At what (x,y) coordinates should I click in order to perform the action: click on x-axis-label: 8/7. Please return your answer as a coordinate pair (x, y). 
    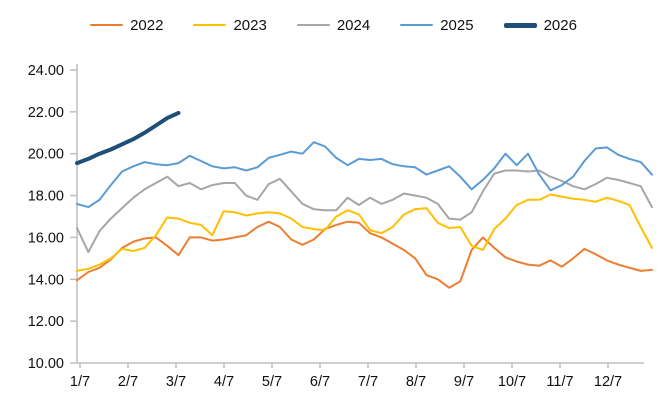
    Looking at the image, I should click on (416, 382).